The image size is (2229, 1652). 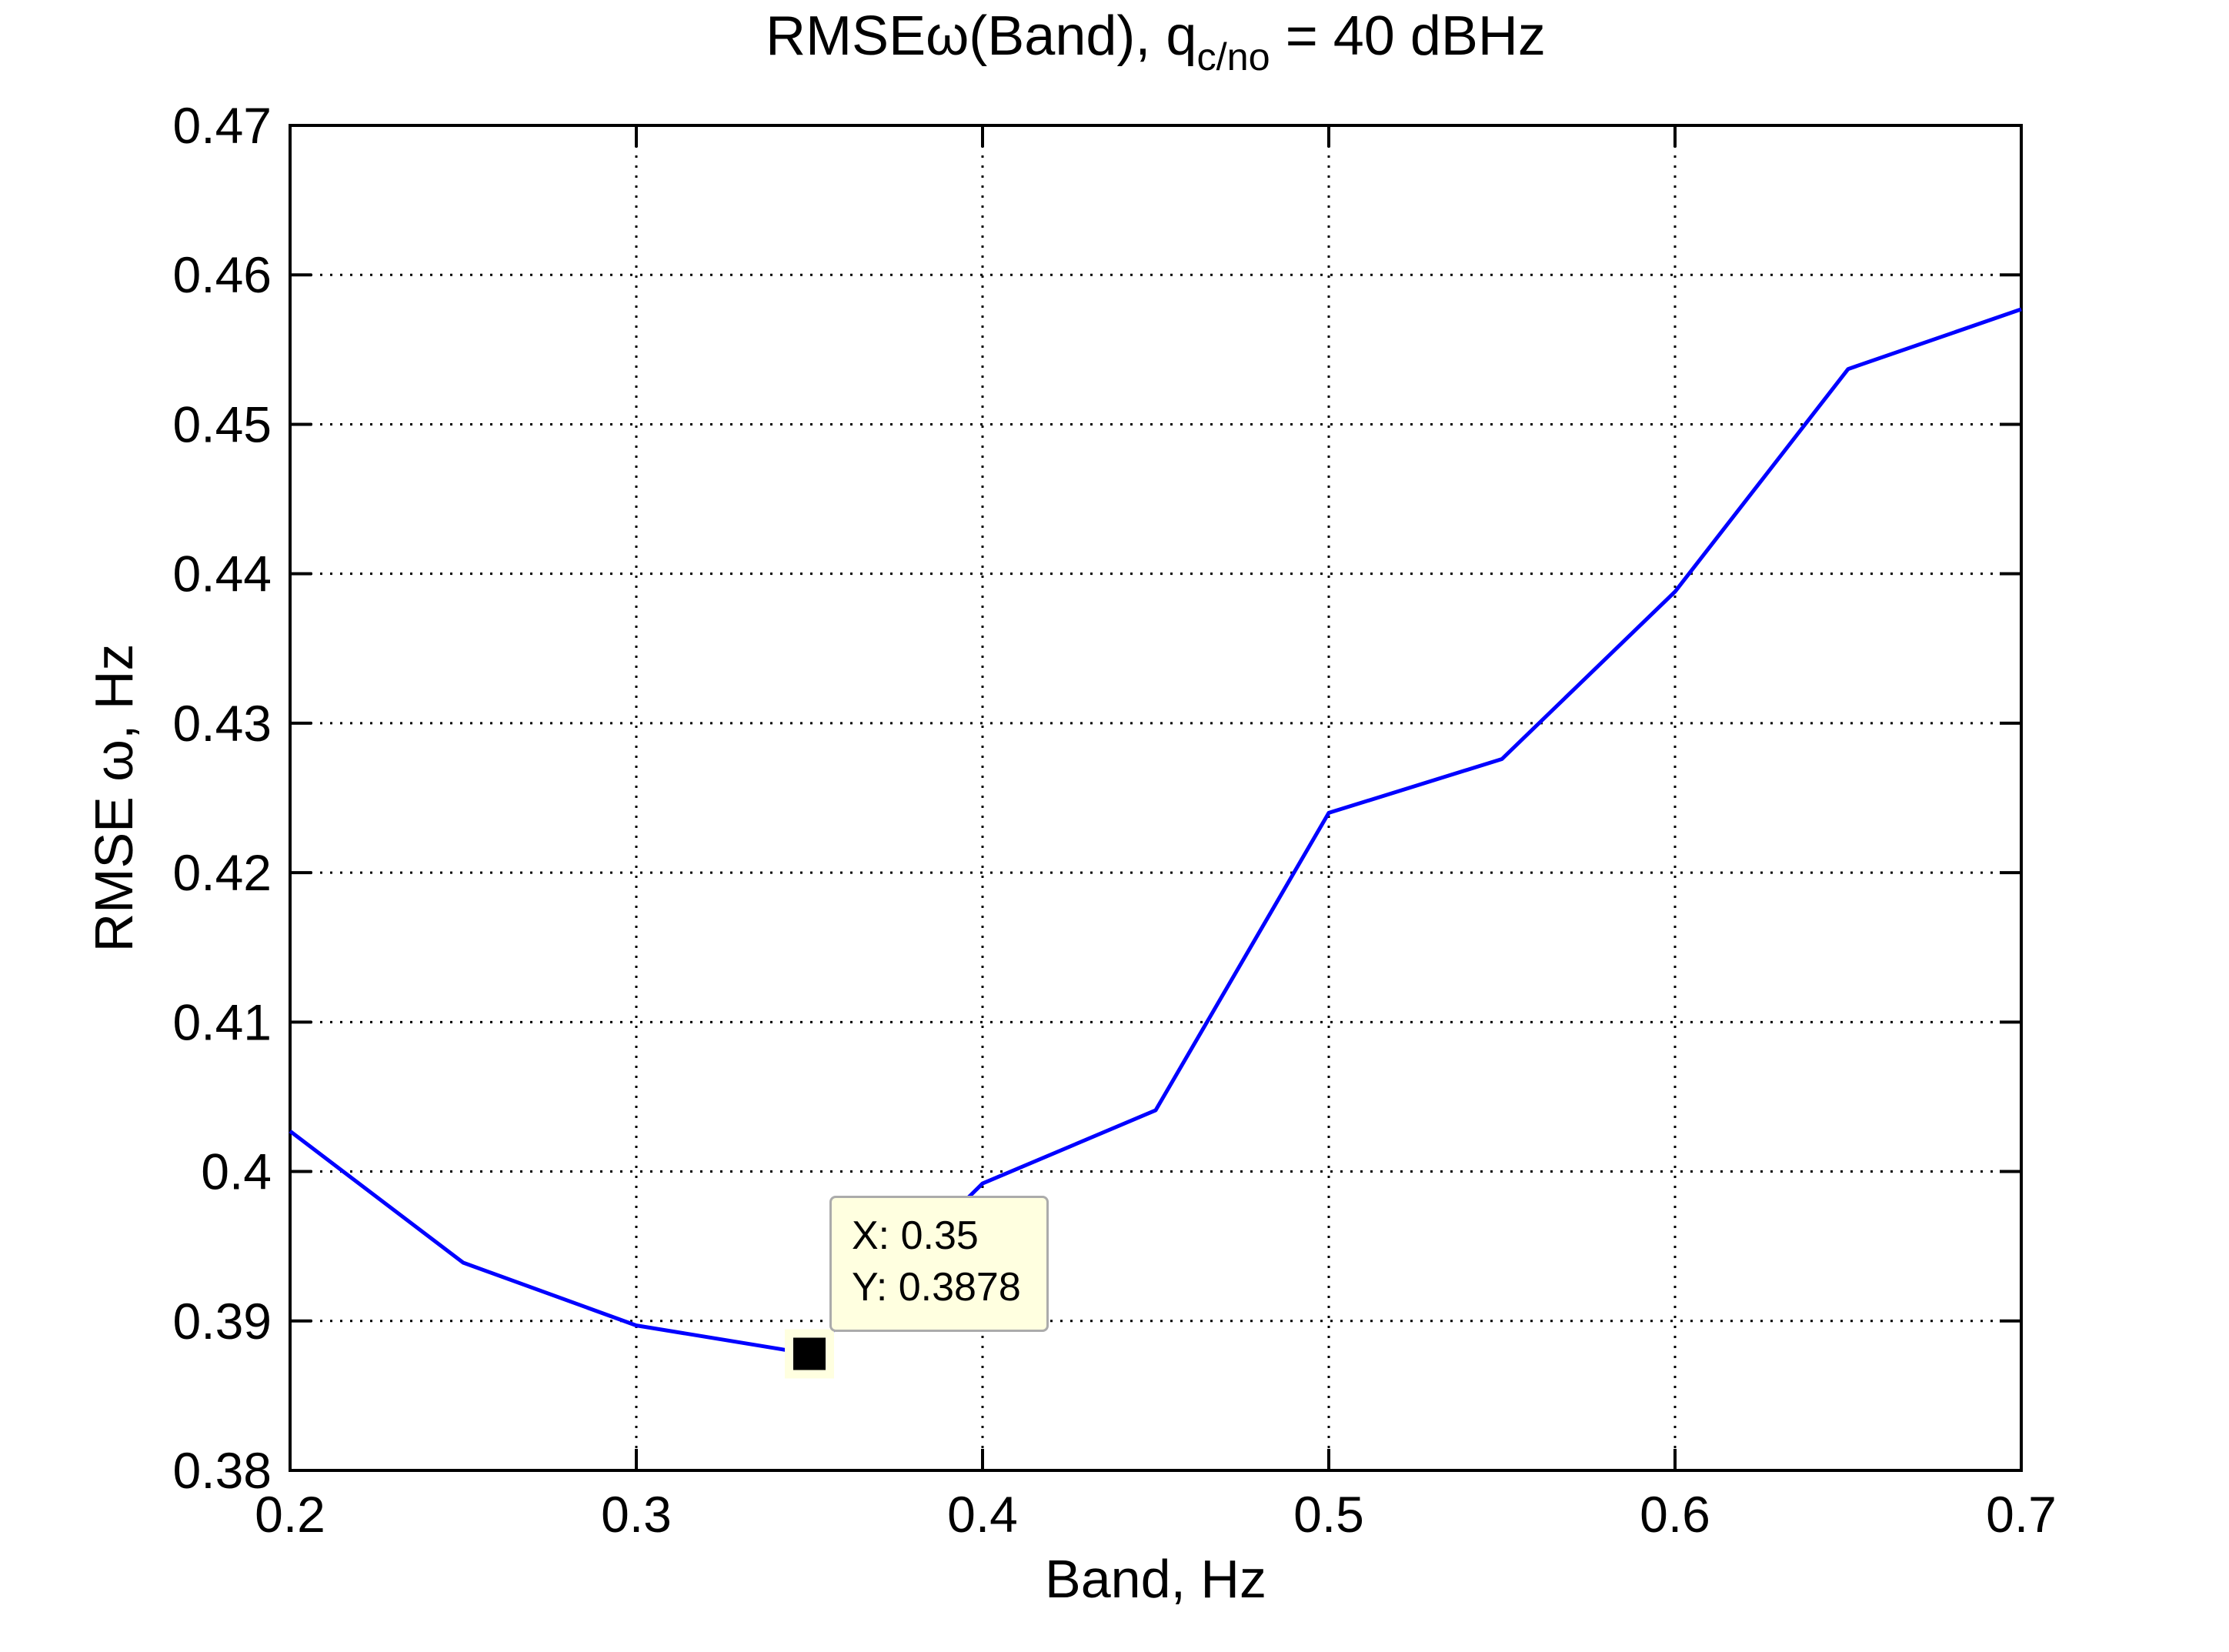 I want to click on y-axis-label: RMSE ω, Hz, so click(x=114, y=798).